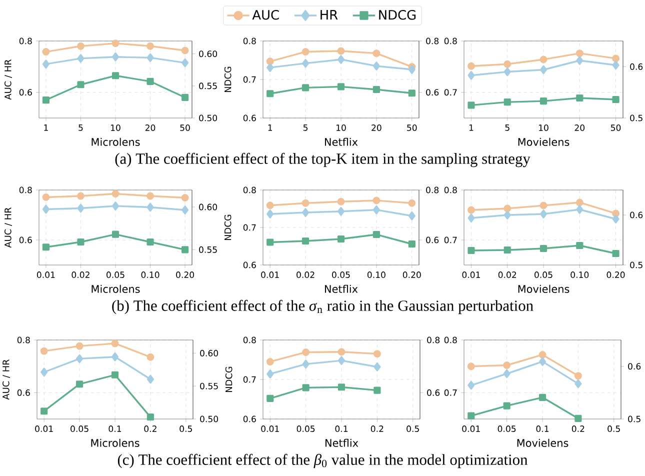 This screenshot has height=476, width=645. I want to click on y-axis-title: AUC / HR, so click(8, 227).